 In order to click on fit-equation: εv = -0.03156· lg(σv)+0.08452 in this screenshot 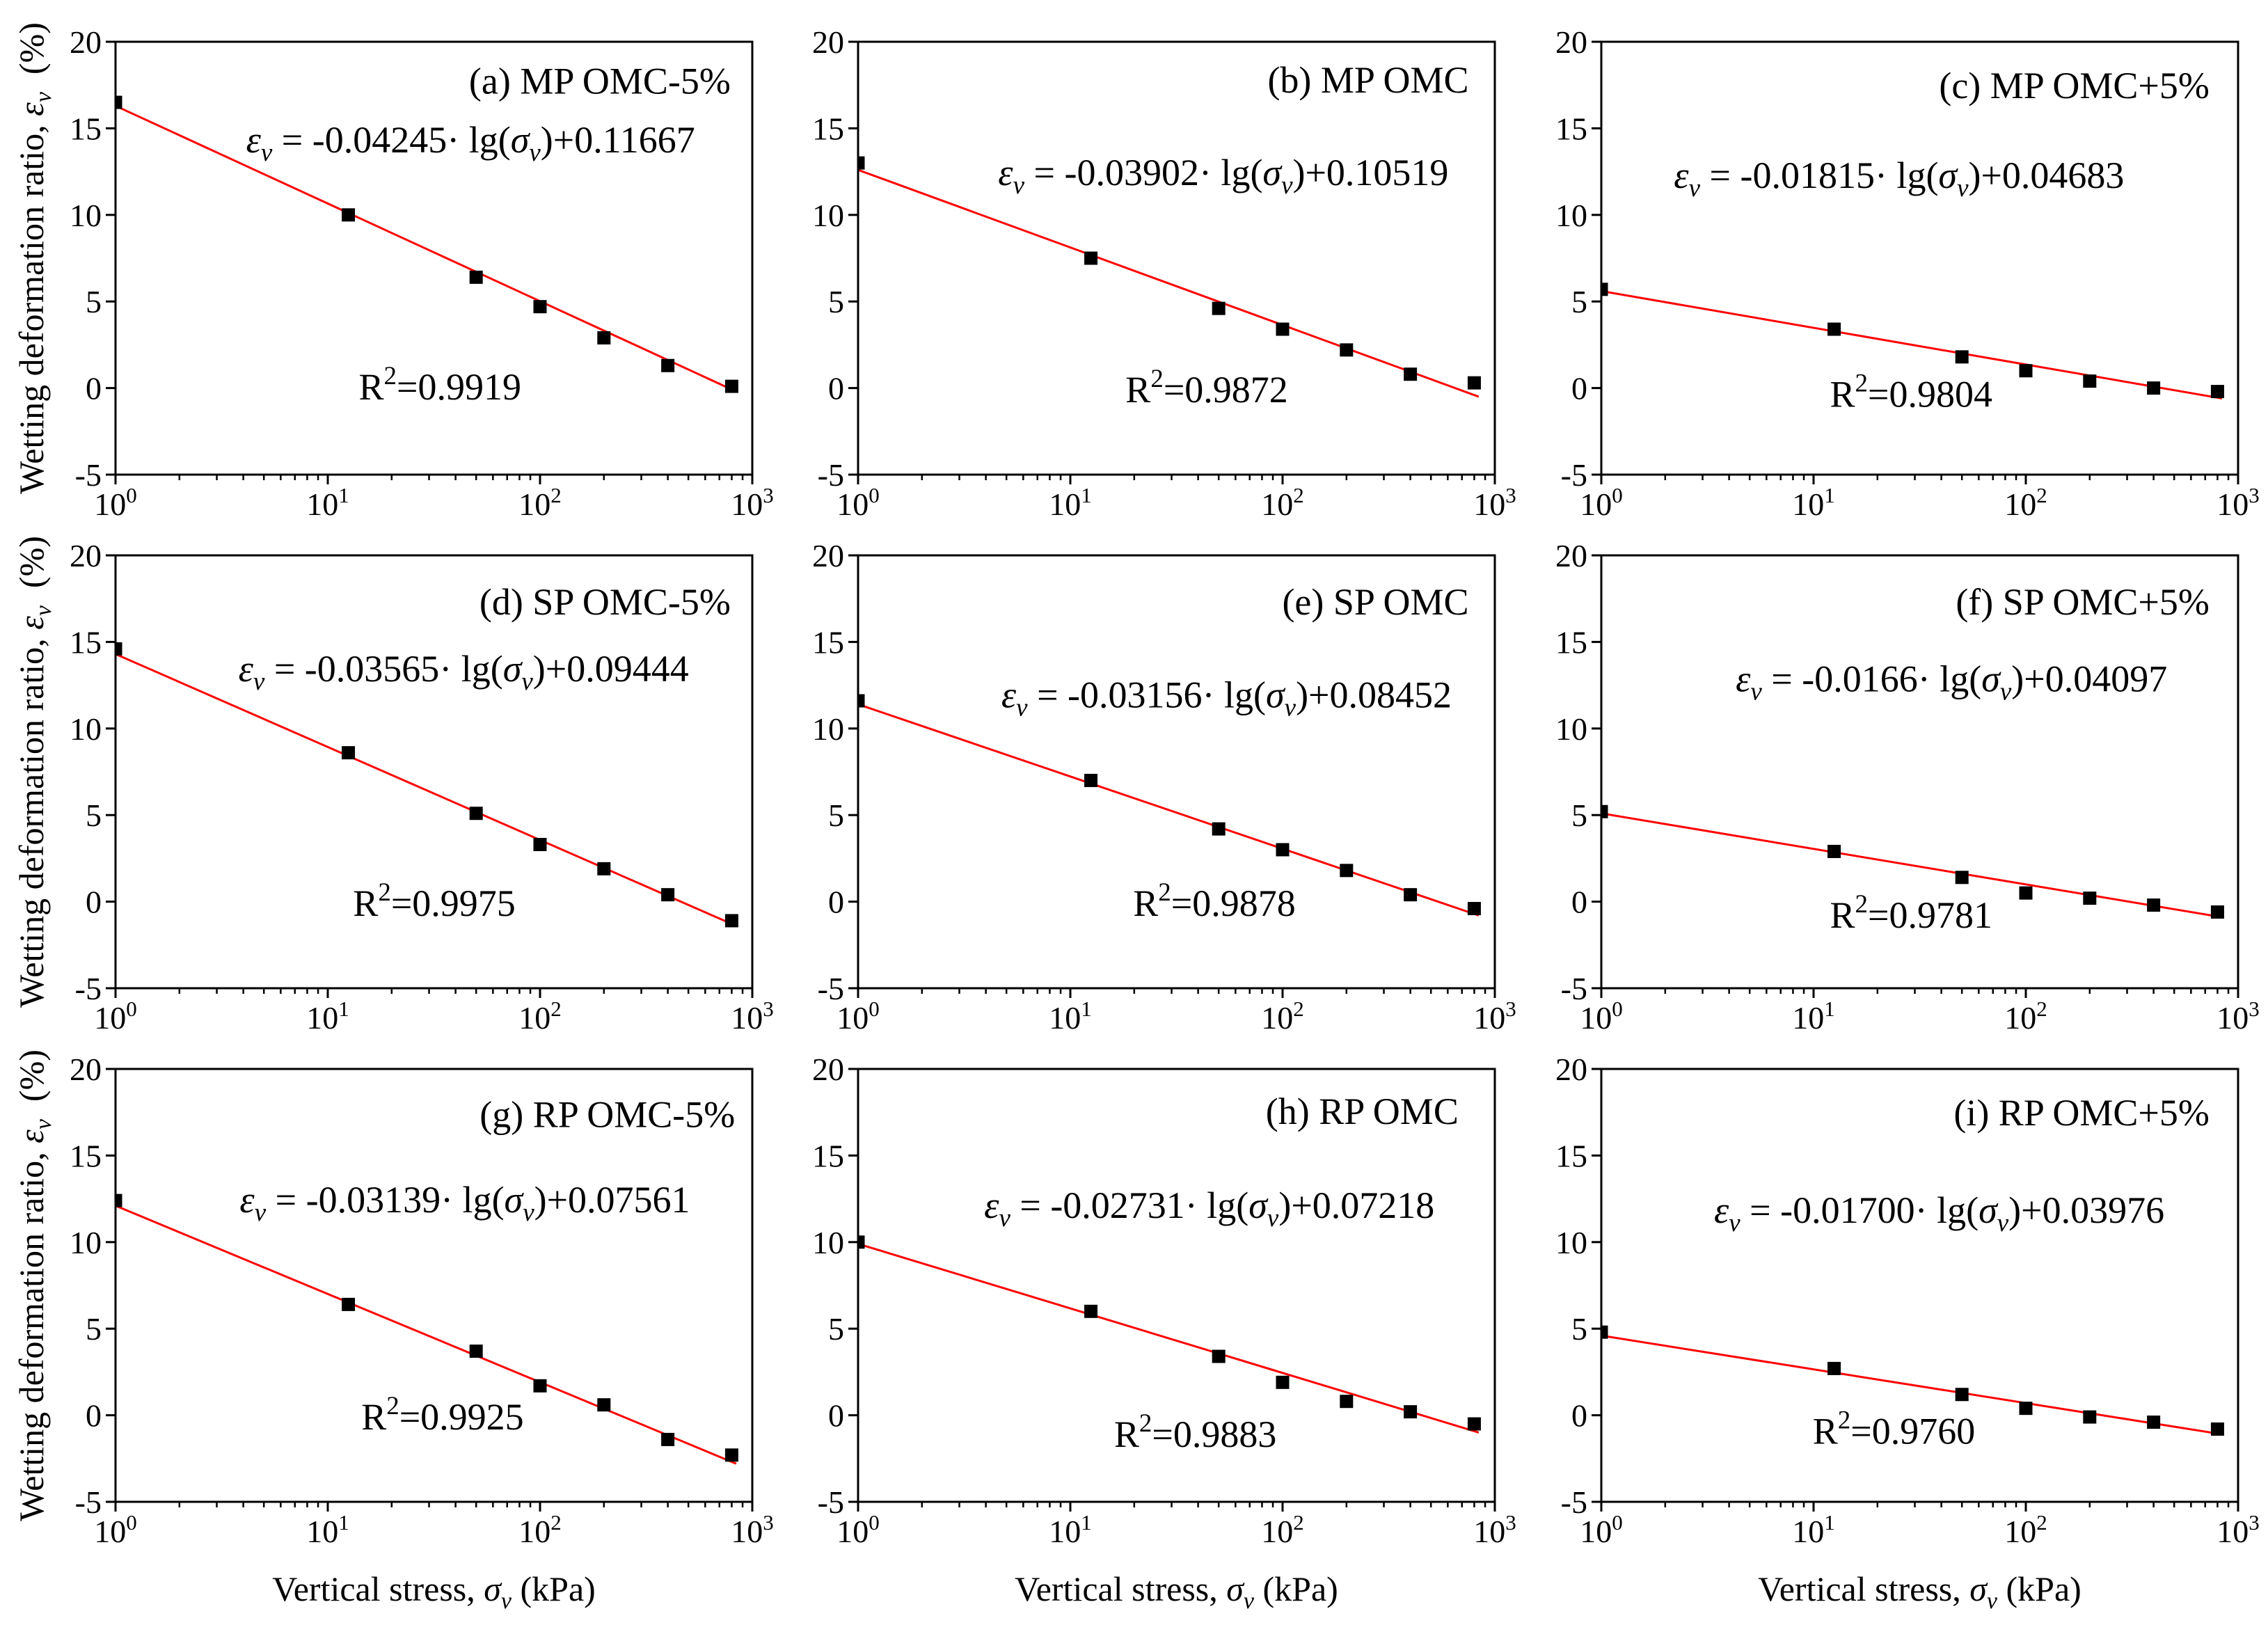, I will do `click(1226, 698)`.